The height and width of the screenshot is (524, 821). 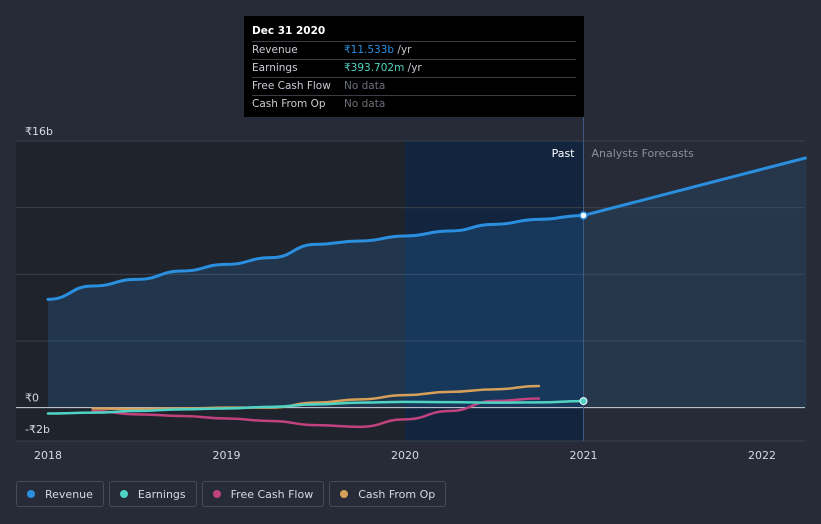 I want to click on y-tick-label: ₹0, so click(x=32, y=398).